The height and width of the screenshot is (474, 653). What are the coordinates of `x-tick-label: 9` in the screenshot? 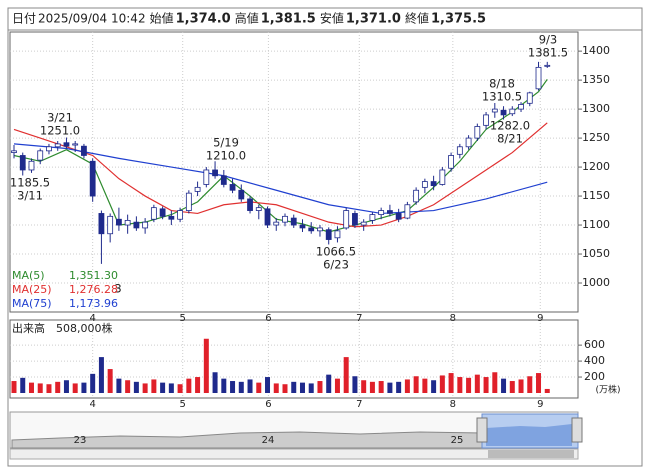 It's located at (540, 318).